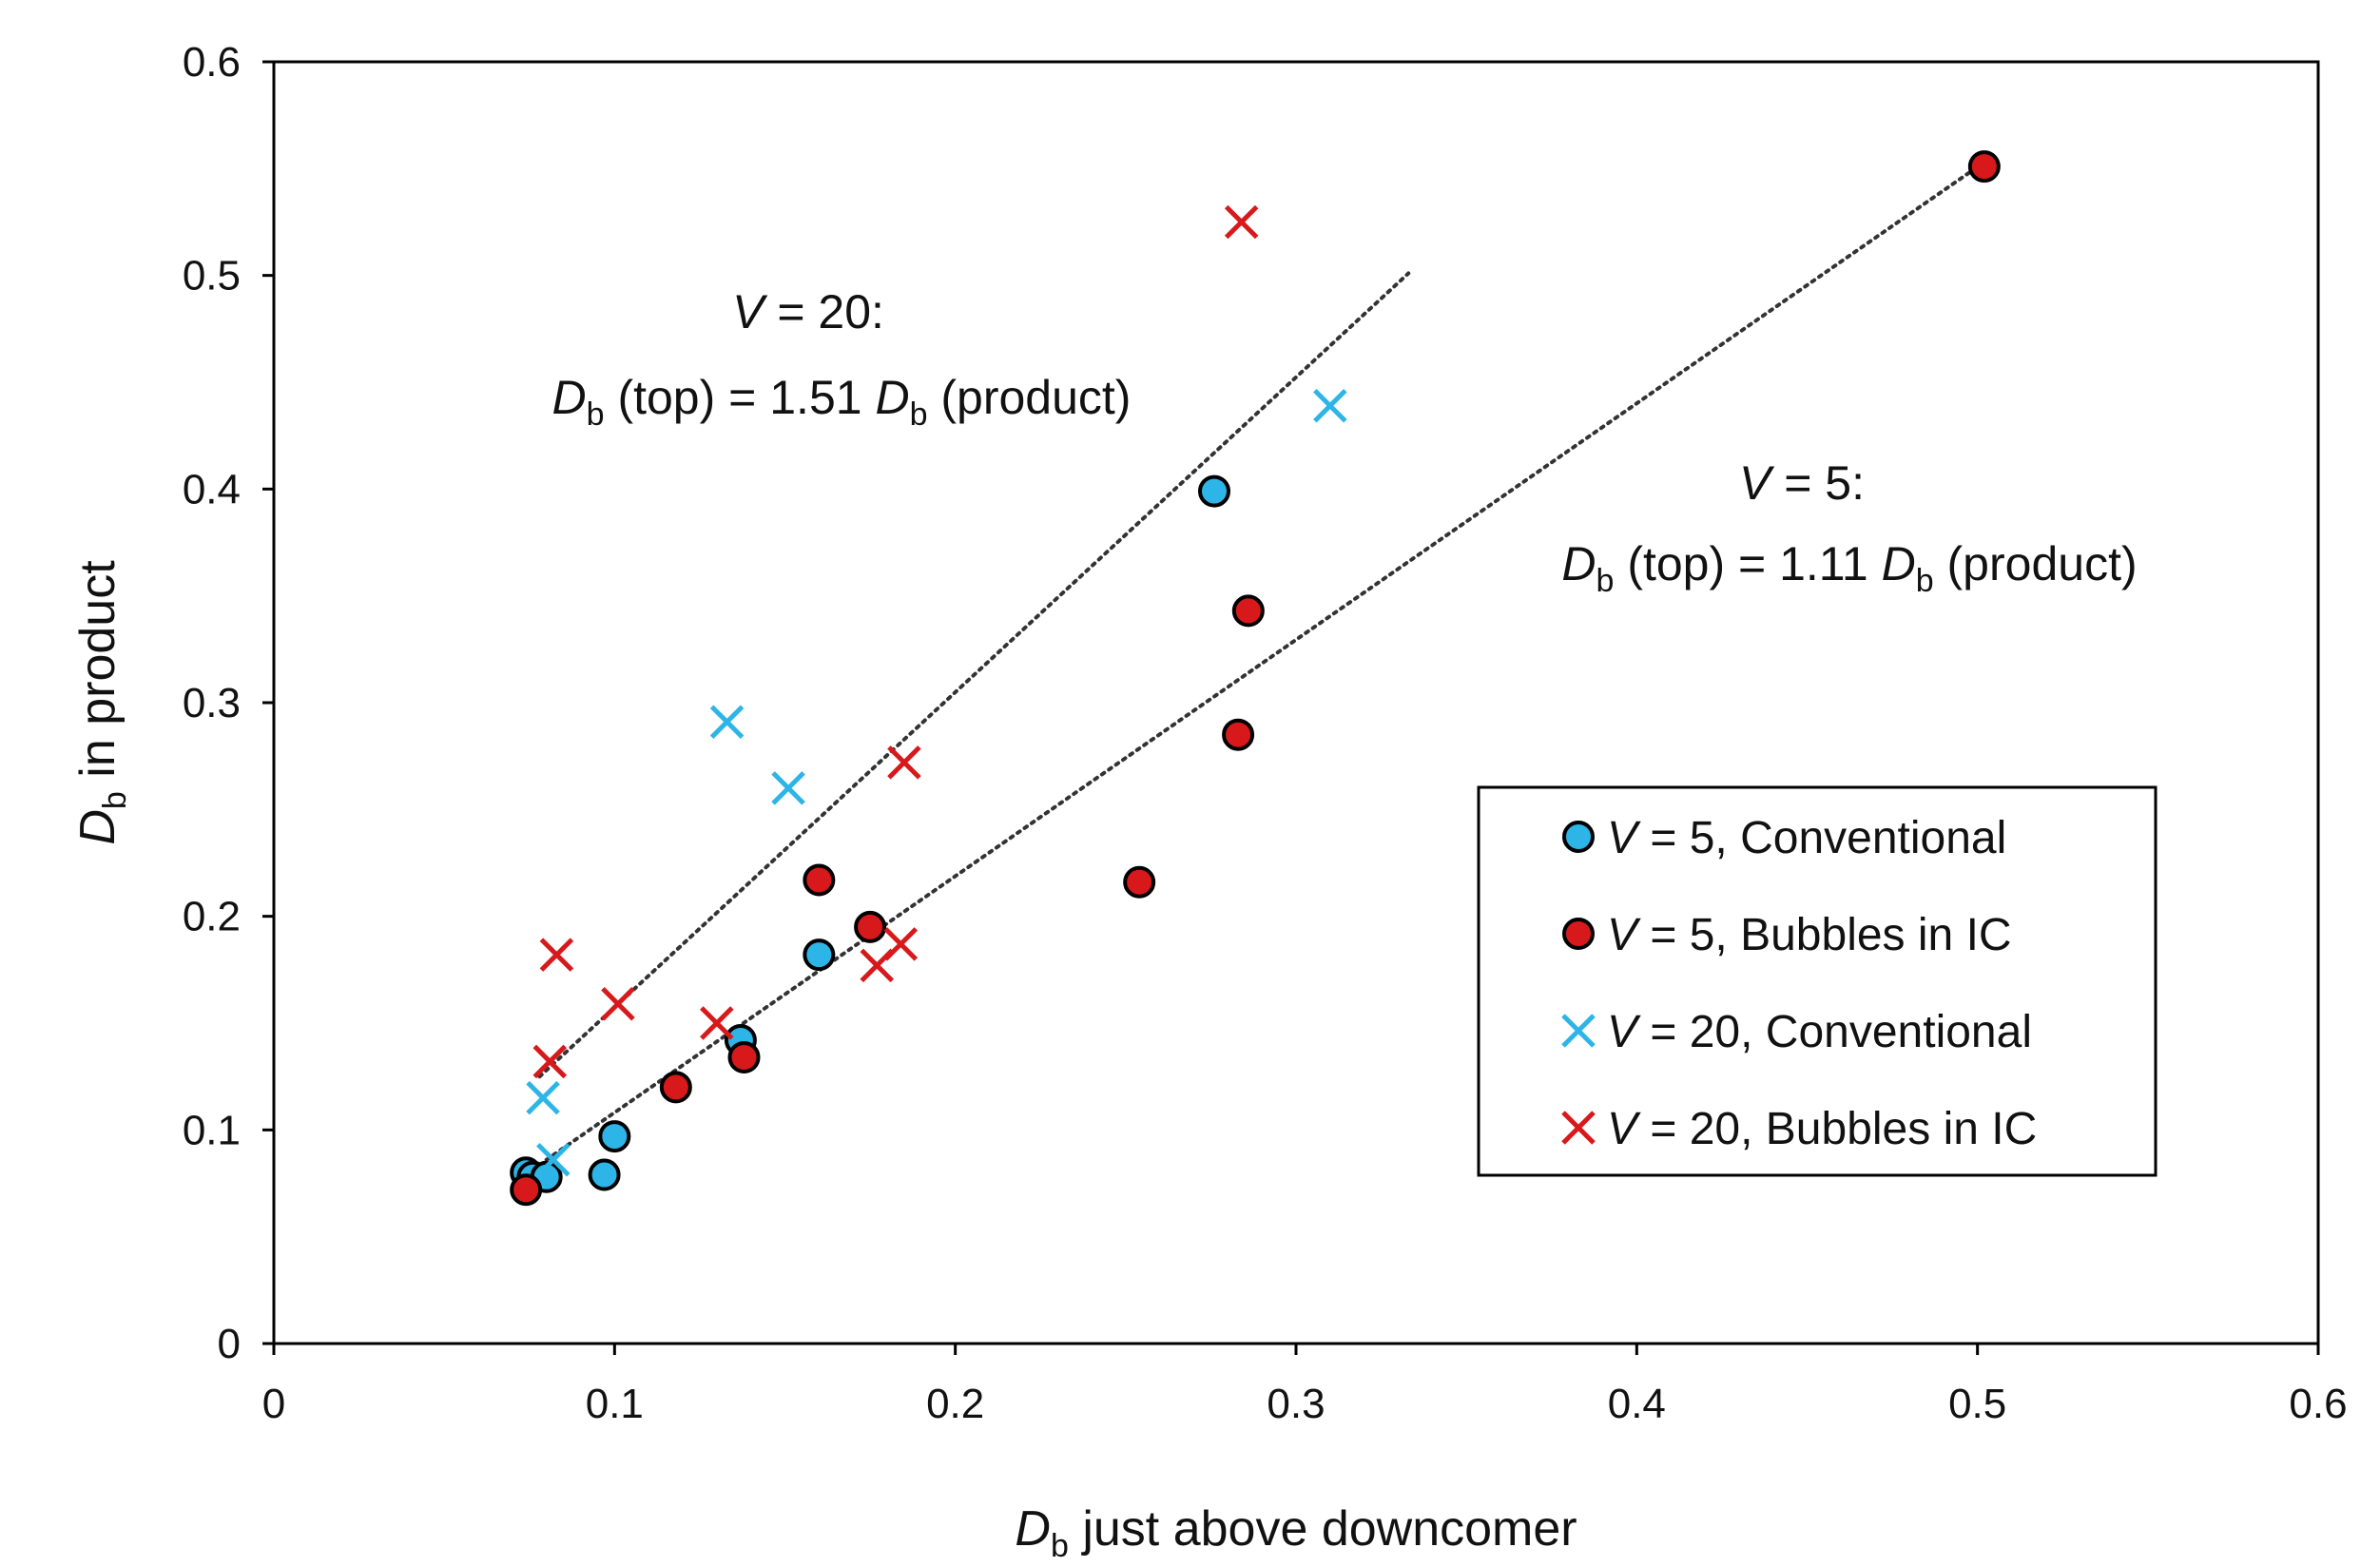 Image resolution: width=2380 pixels, height=1567 pixels. I want to click on legend-label: V = 5, Conventional, so click(1807, 838).